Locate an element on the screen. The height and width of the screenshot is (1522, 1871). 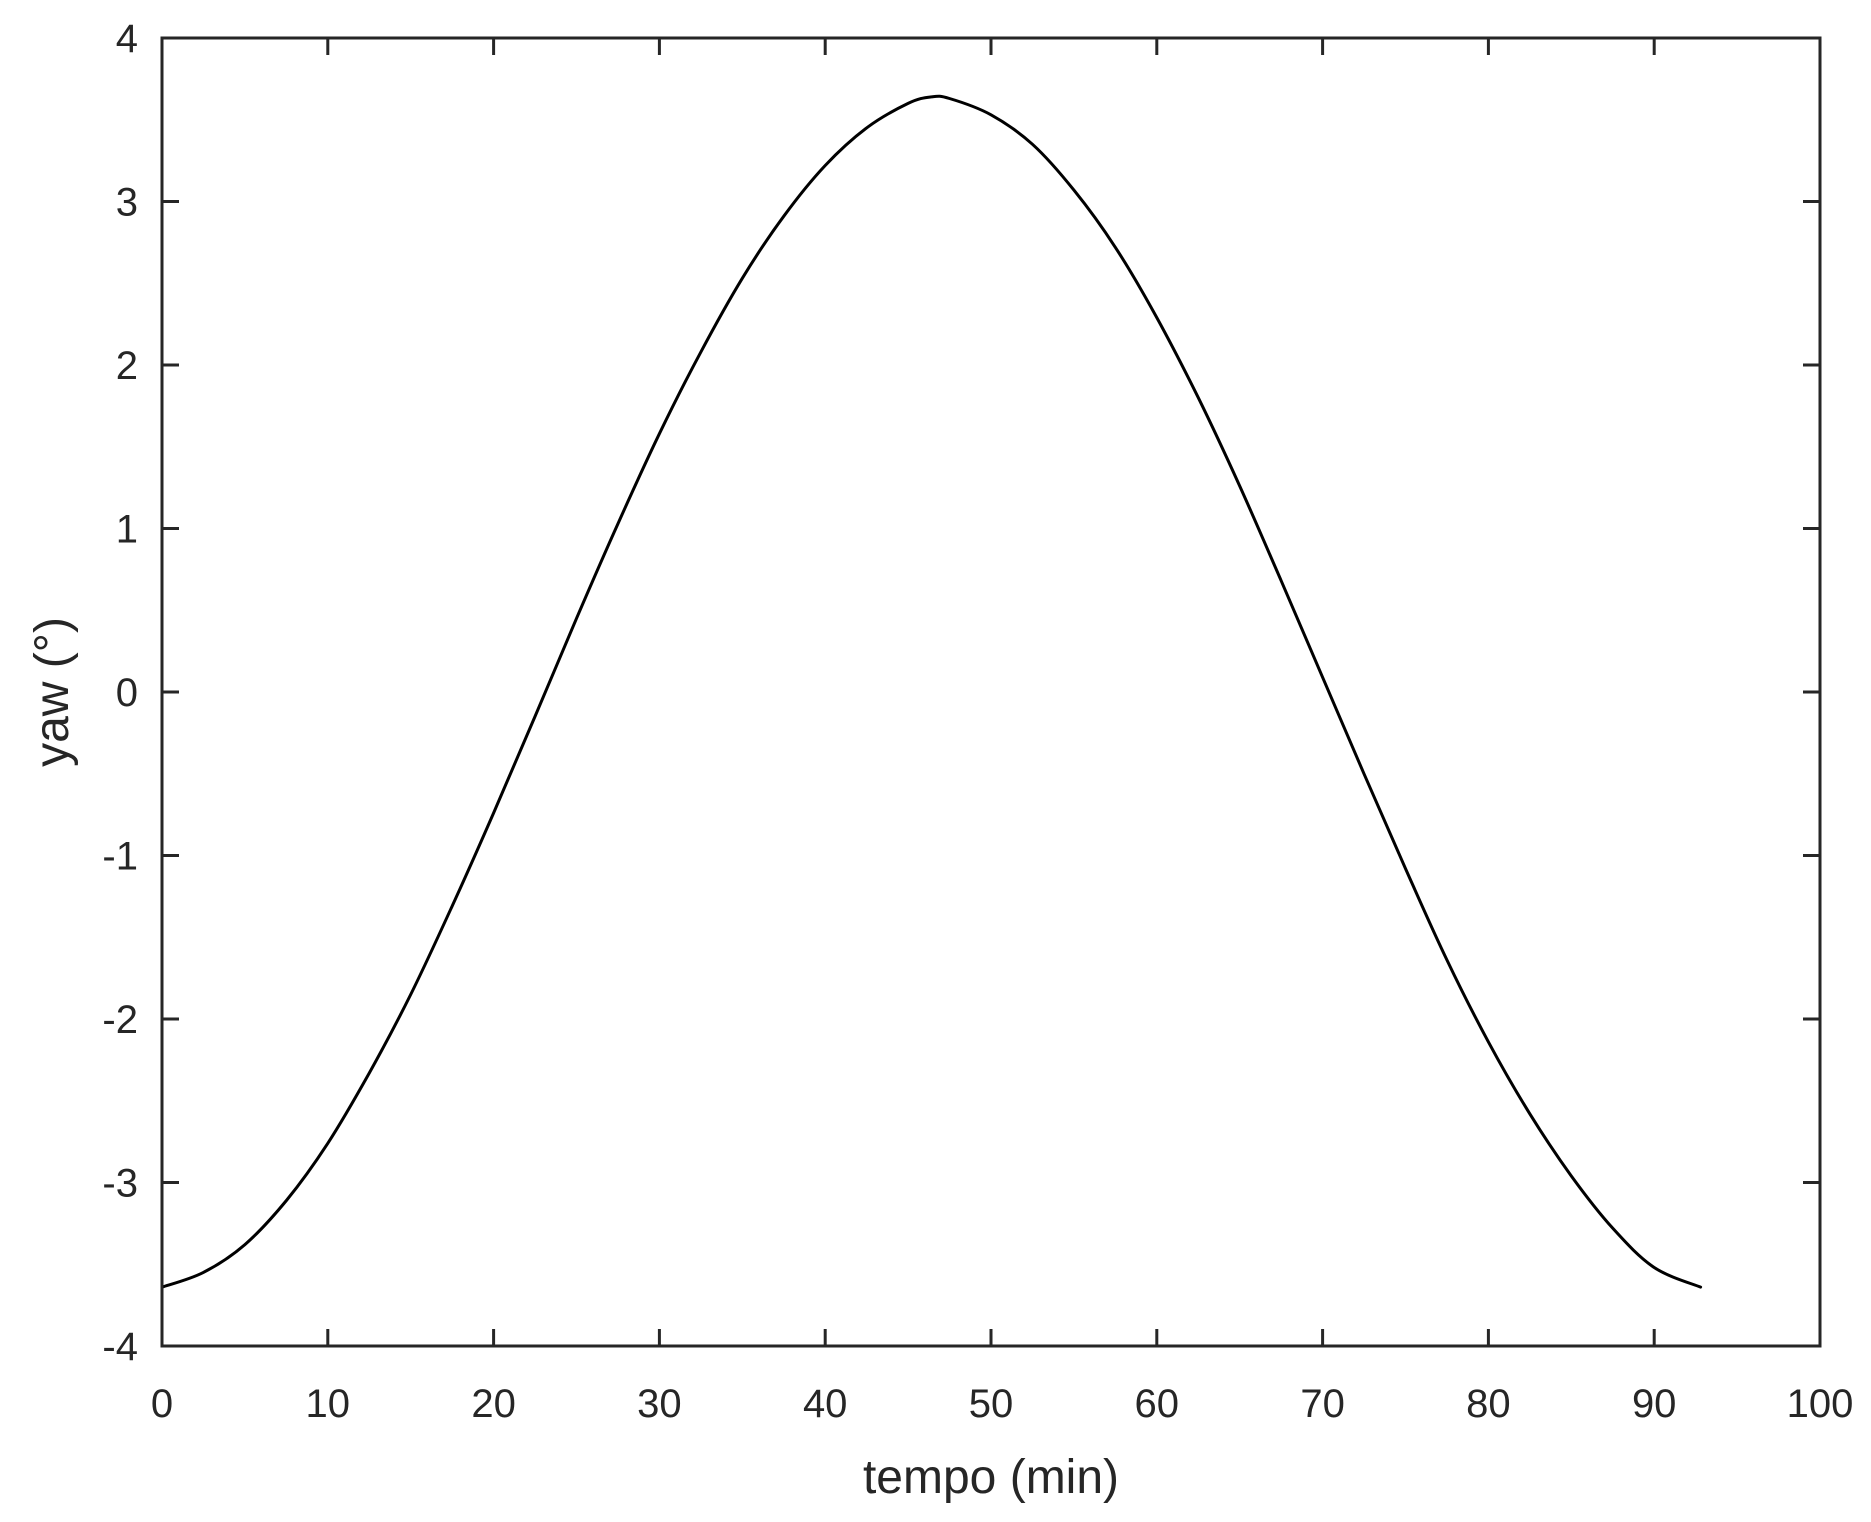
x-tick-label: 80 is located at coordinates (1488, 1404).